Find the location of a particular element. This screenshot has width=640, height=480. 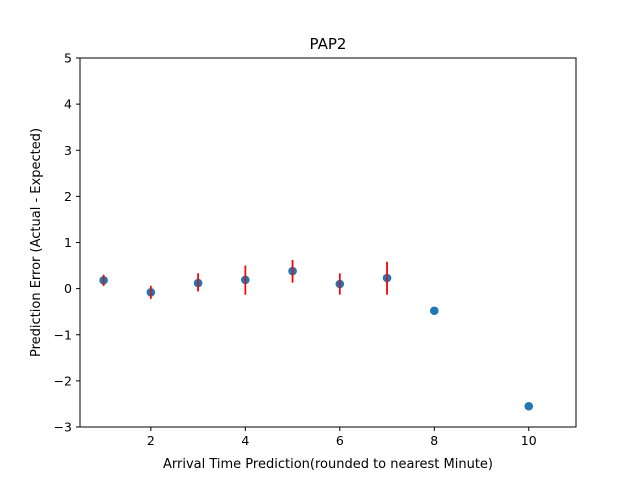

y-tick-label--3: −3 is located at coordinates (63, 427).